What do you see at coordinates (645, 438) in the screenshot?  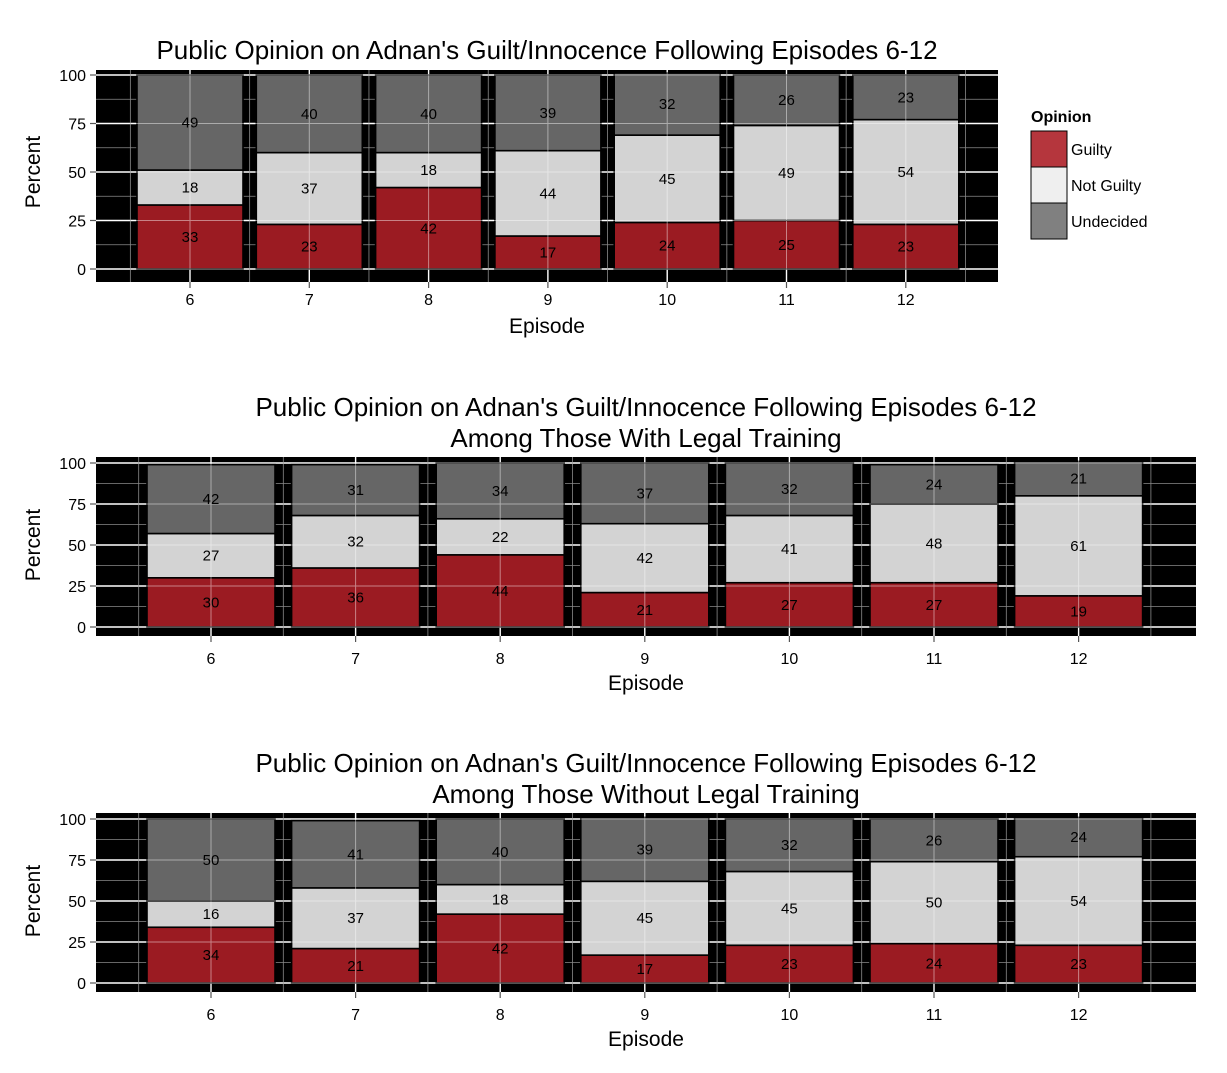 I see `chart-subtitle: Among Those With Legal Training` at bounding box center [645, 438].